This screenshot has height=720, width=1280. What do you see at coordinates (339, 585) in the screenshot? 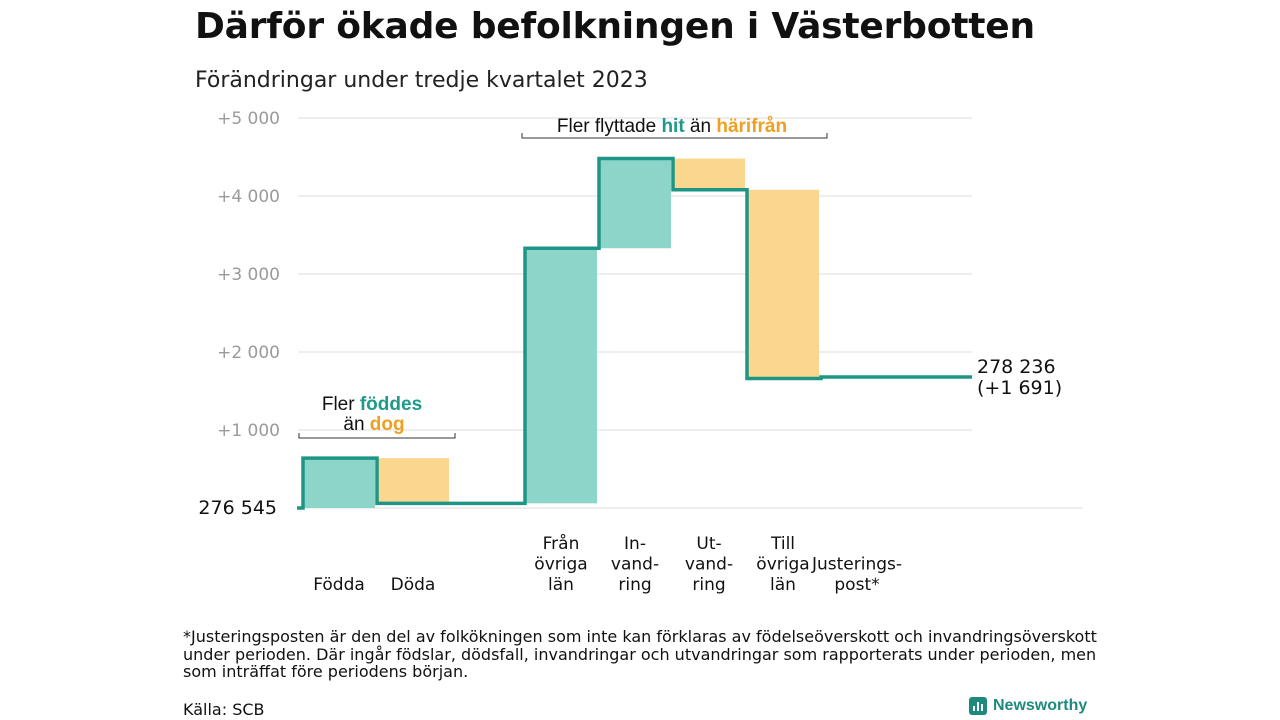
I see `category-label: Födda` at bounding box center [339, 585].